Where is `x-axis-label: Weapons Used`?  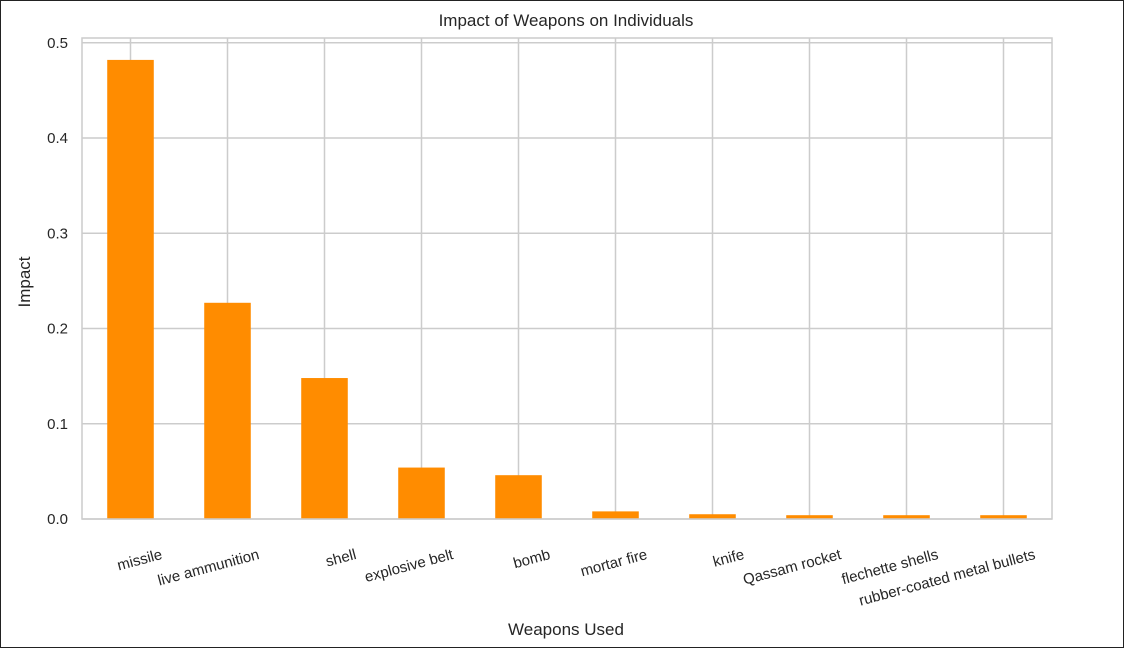
x-axis-label: Weapons Used is located at coordinates (566, 629).